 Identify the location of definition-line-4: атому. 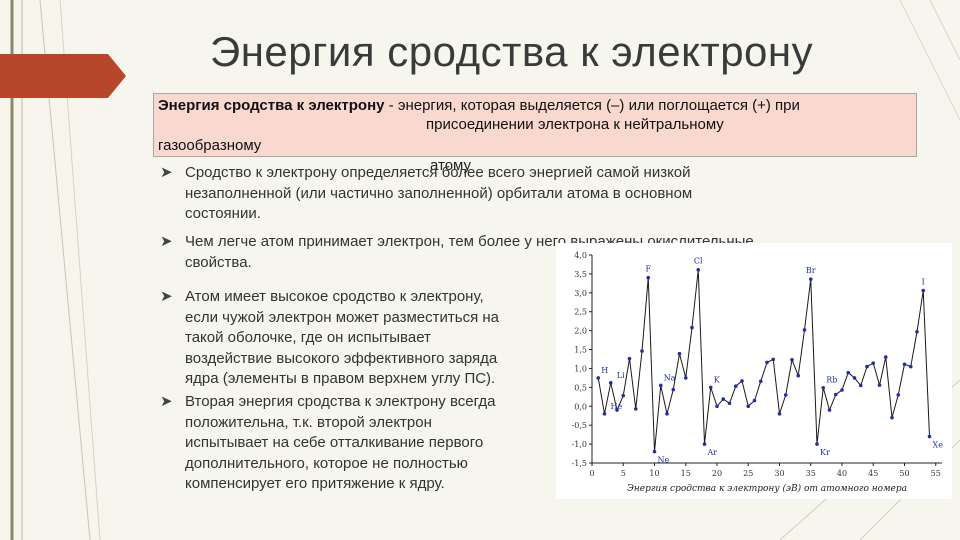
(451, 165).